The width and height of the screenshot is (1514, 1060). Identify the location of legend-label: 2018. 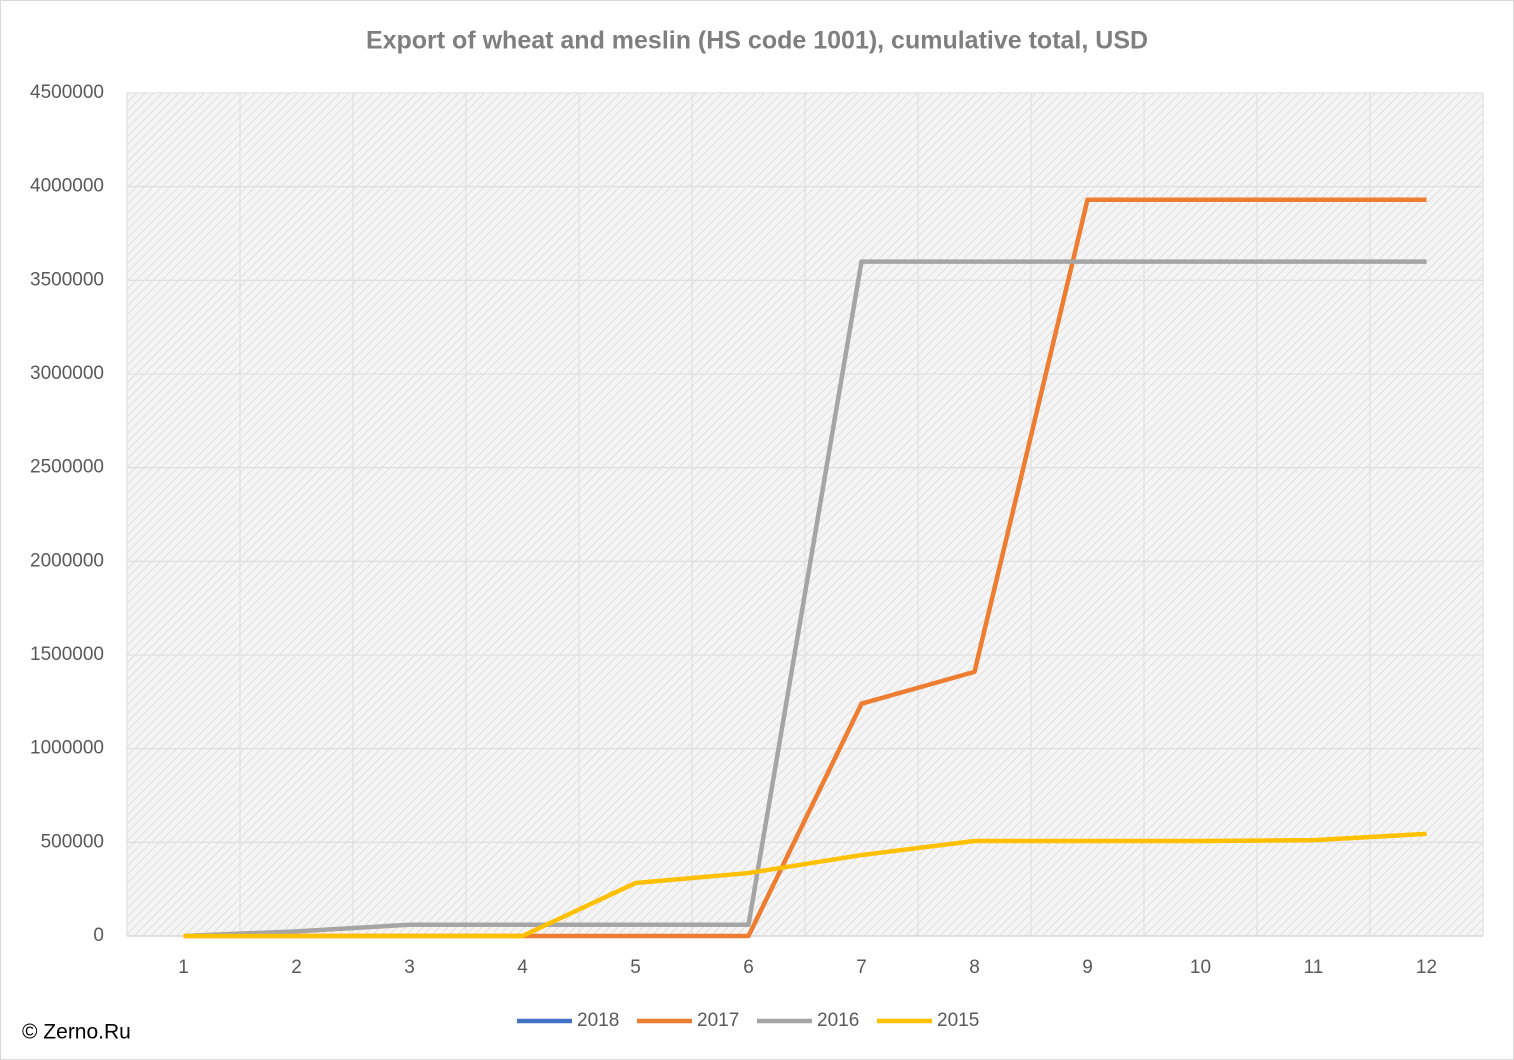
(598, 1020).